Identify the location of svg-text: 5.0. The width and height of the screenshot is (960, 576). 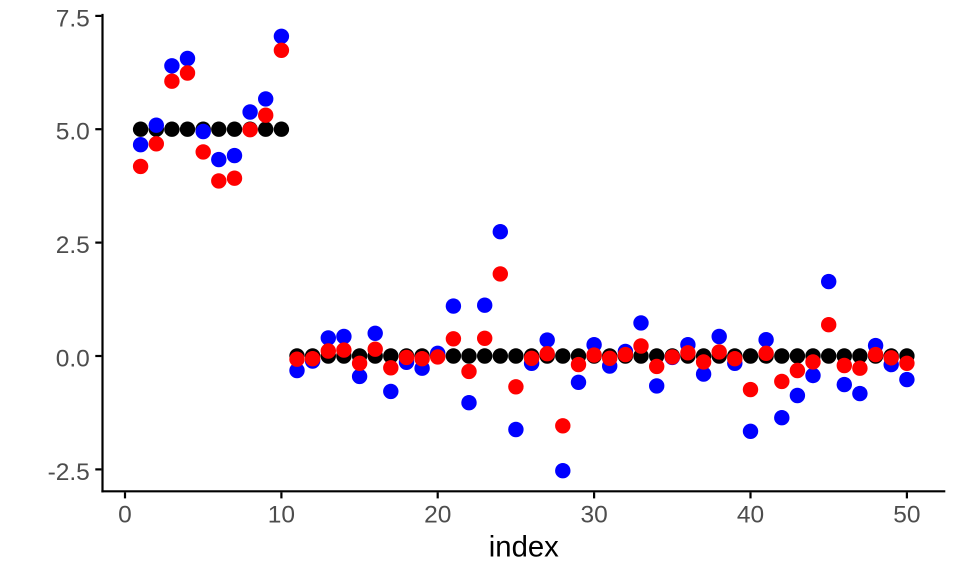
(73, 132).